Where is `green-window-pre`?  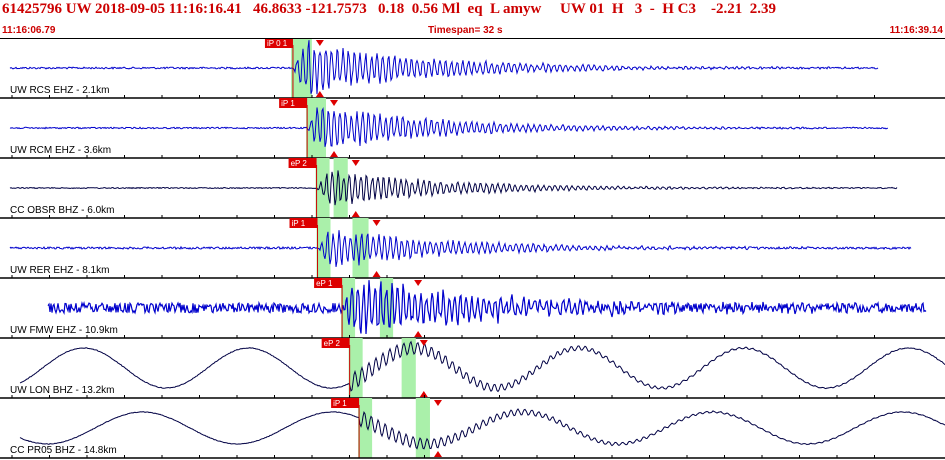 green-window-pre is located at coordinates (365, 428).